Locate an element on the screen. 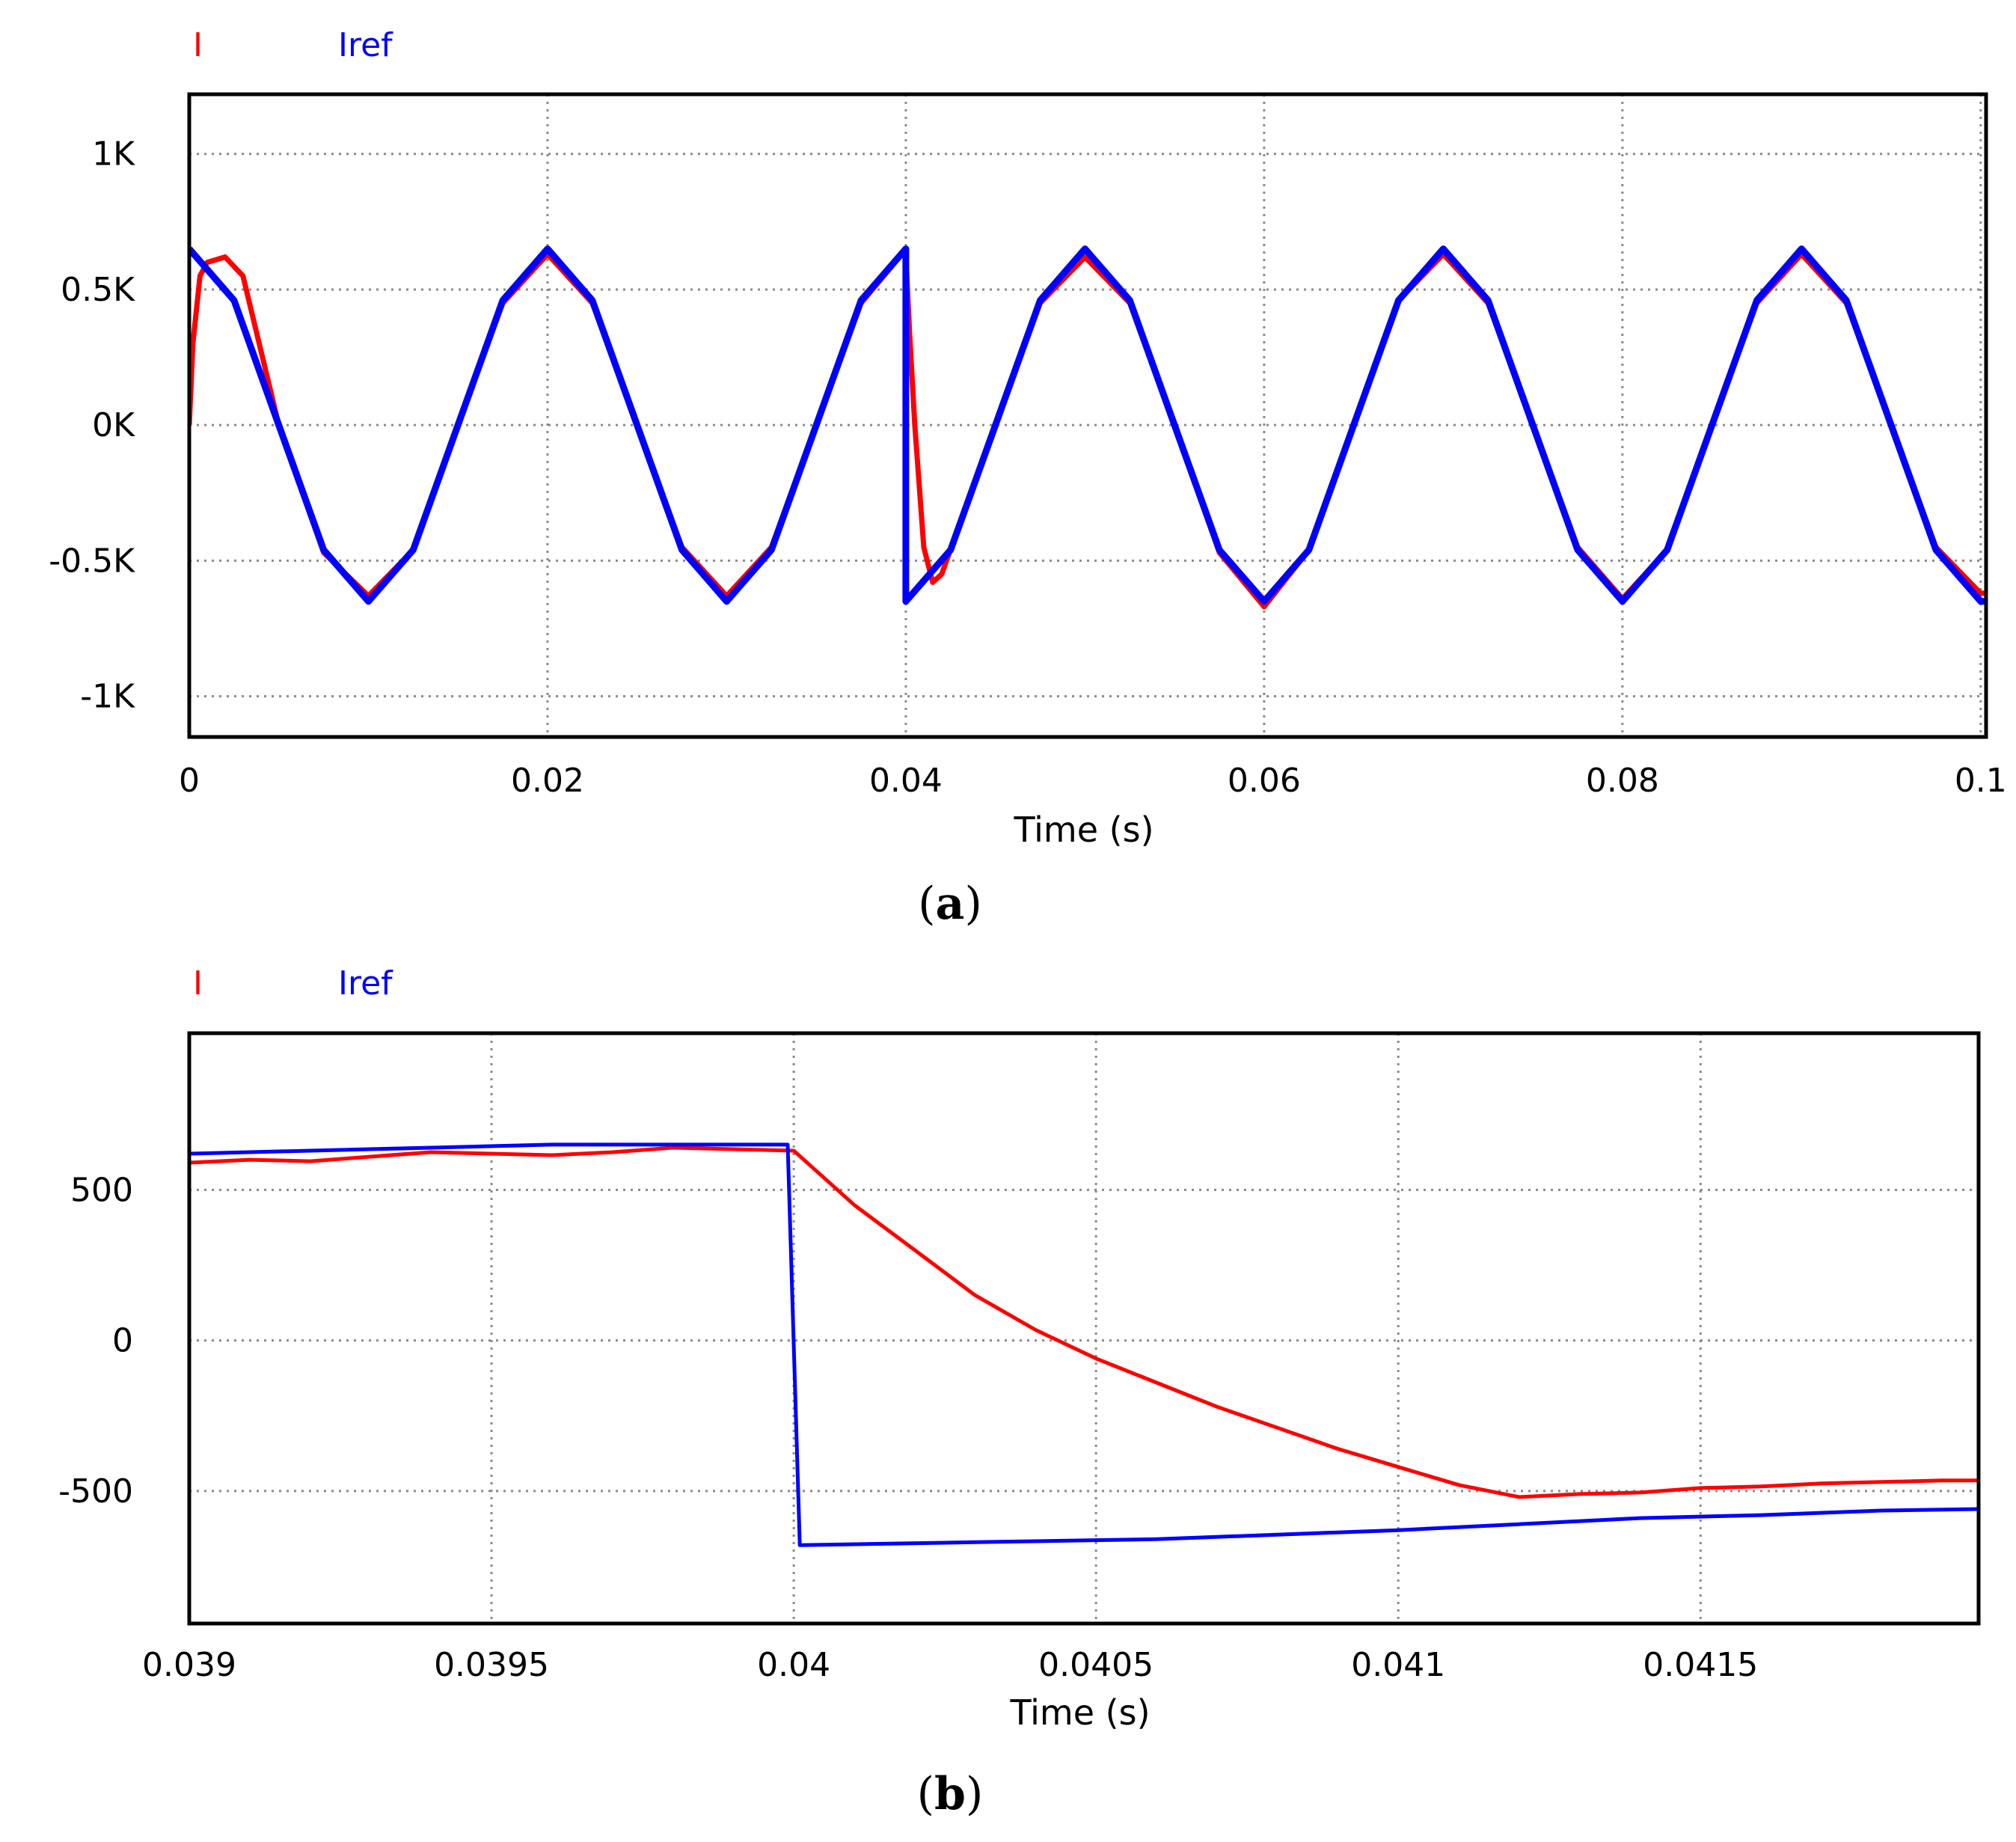  x-tick-label: 0.02 is located at coordinates (547, 781).